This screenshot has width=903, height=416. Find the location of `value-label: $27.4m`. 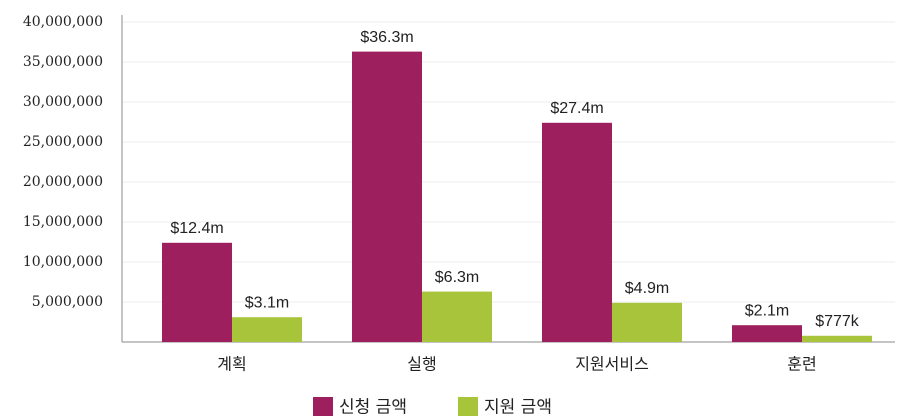

value-label: $27.4m is located at coordinates (576, 108).